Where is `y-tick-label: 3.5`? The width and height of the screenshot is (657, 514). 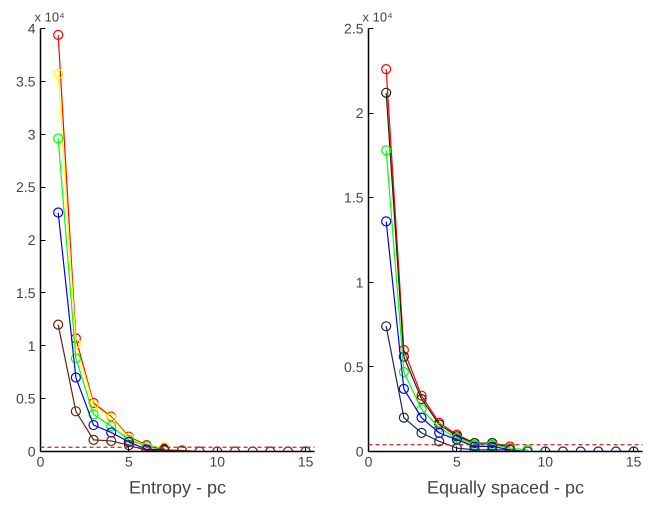
y-tick-label: 3.5 is located at coordinates (26, 81).